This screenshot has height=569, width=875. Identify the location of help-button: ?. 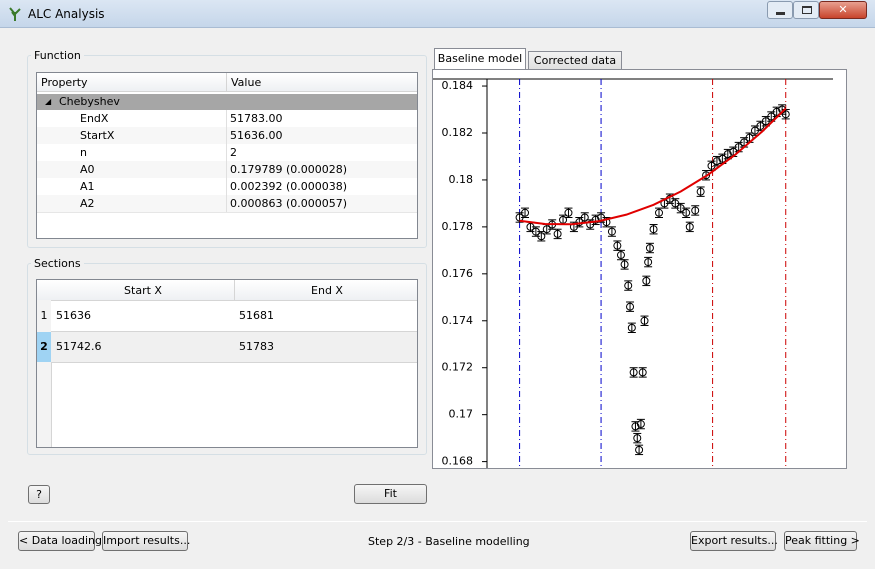
(39, 494).